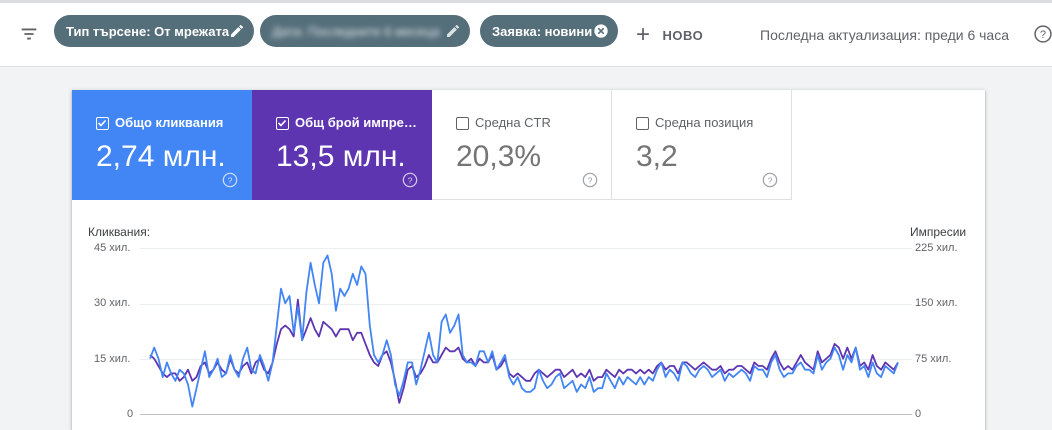  I want to click on right-tick: 0, so click(918, 414).